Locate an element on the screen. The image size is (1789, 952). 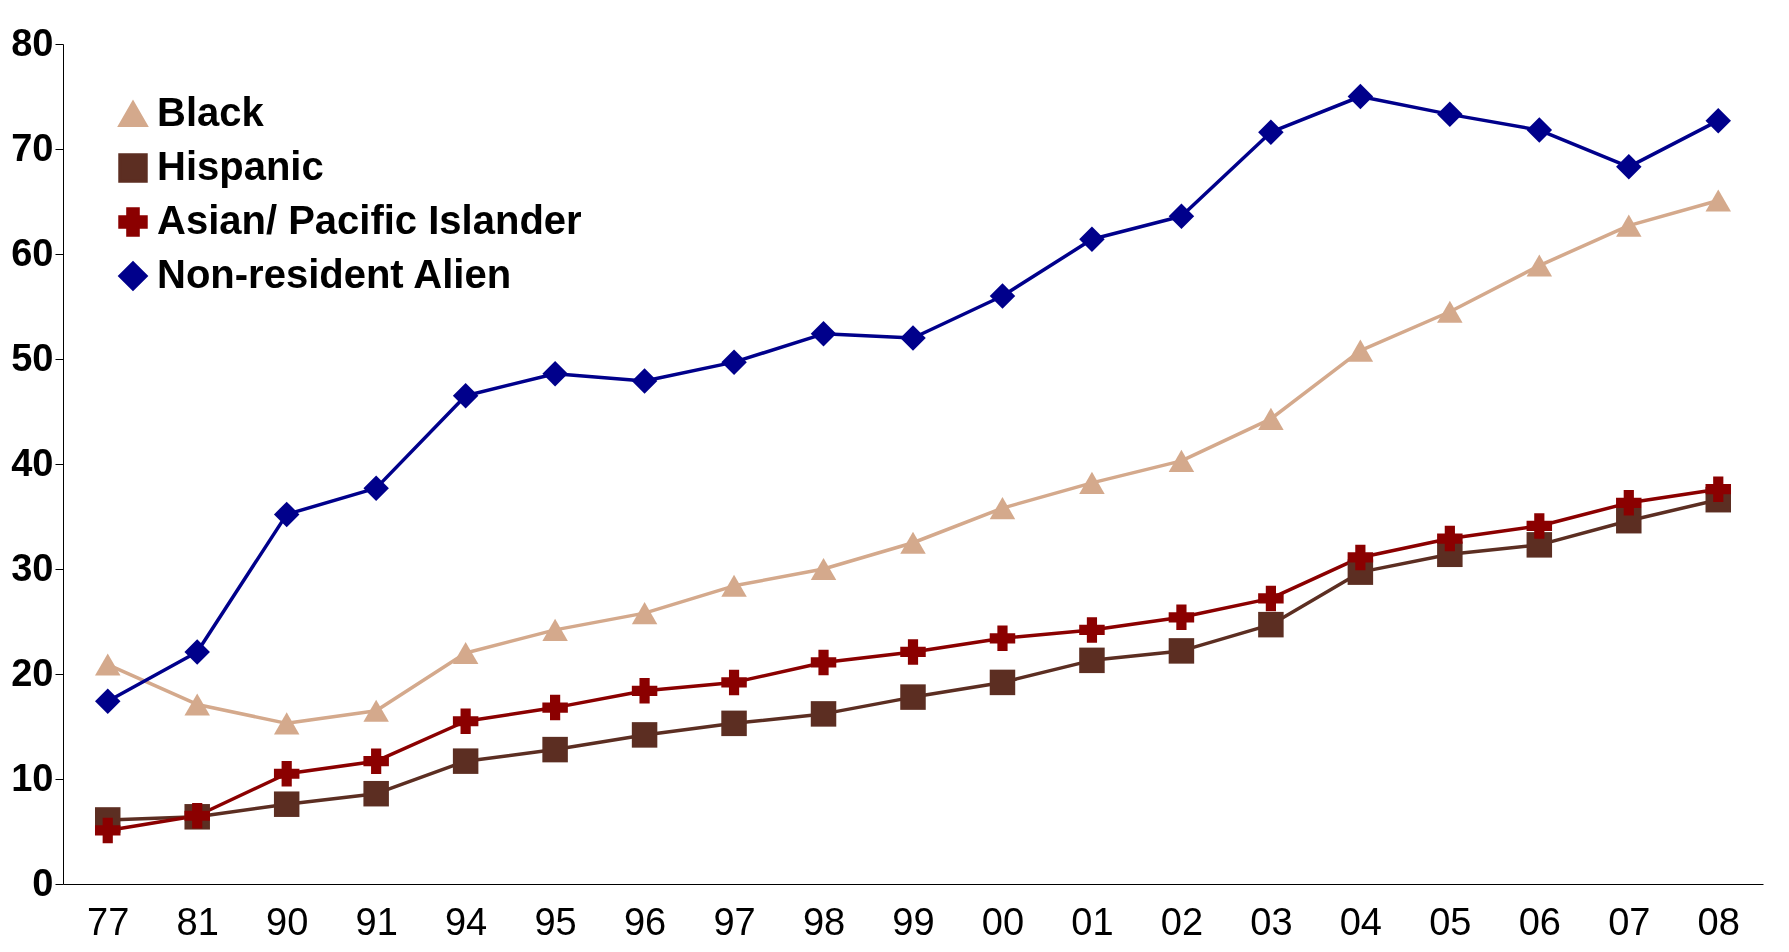
x-tick-label: 81 is located at coordinates (197, 921).